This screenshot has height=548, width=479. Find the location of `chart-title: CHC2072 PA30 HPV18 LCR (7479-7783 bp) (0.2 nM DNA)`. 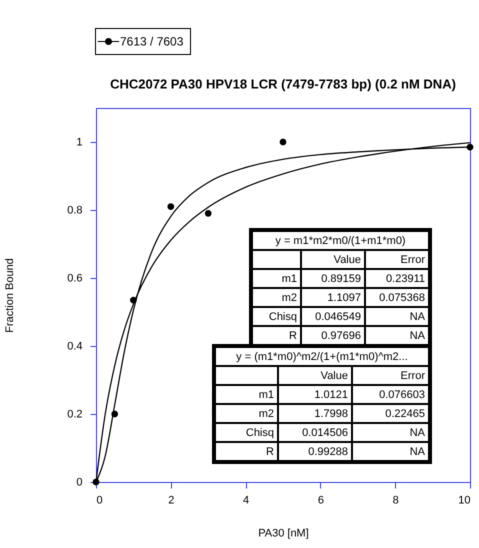

chart-title: CHC2072 PA30 HPV18 LCR (7479-7783 bp) (0.2 nM DNA) is located at coordinates (283, 84).